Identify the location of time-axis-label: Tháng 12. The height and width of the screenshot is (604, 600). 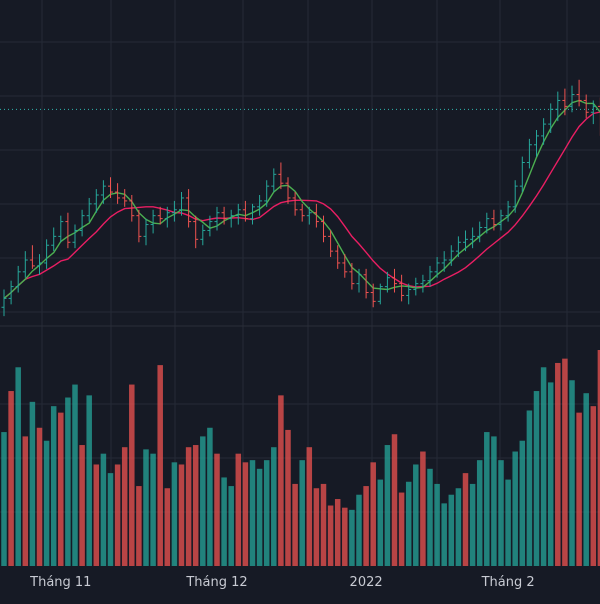
(216, 582).